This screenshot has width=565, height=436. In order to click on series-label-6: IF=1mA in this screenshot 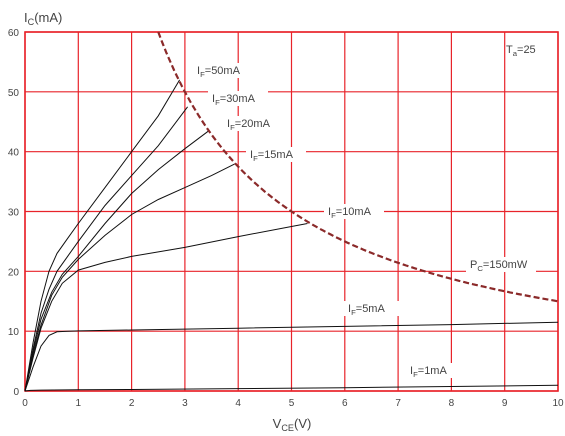, I will do `click(428, 372)`.